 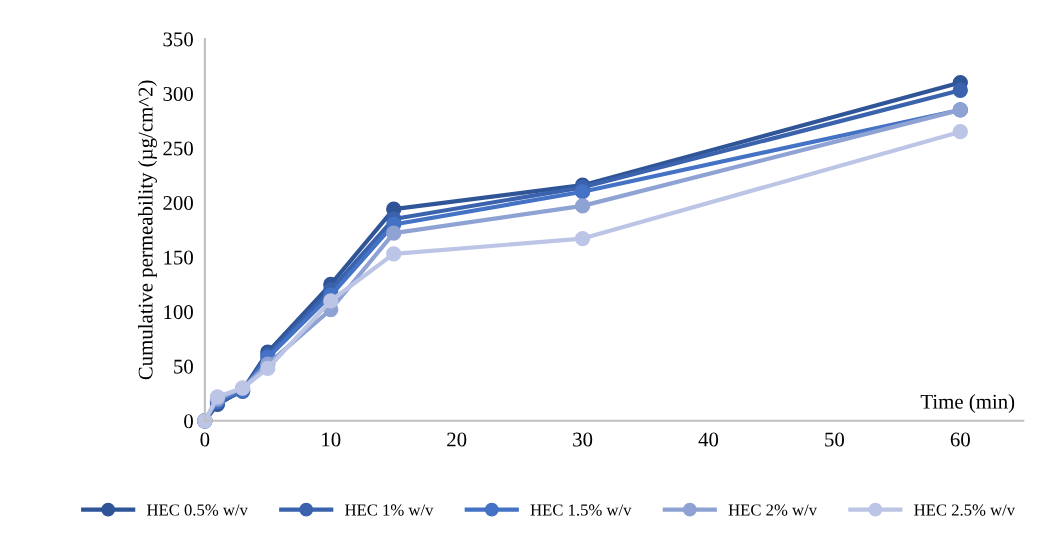 What do you see at coordinates (178, 93) in the screenshot?
I see `y-tick-label: 300` at bounding box center [178, 93].